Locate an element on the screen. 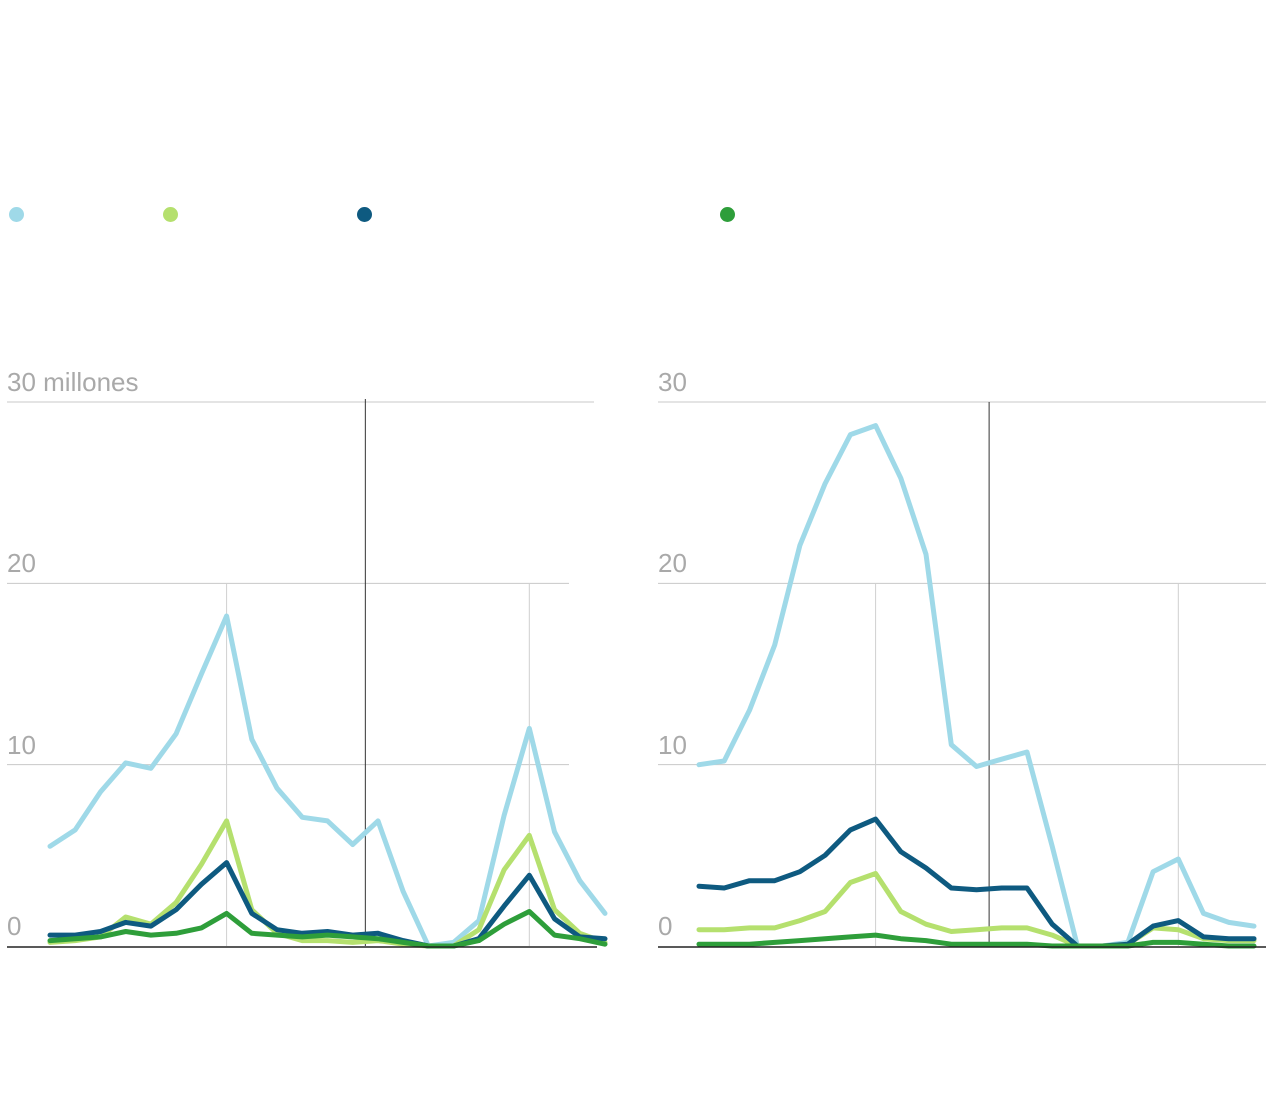  left-ytick-30: 30 millones is located at coordinates (73, 382).